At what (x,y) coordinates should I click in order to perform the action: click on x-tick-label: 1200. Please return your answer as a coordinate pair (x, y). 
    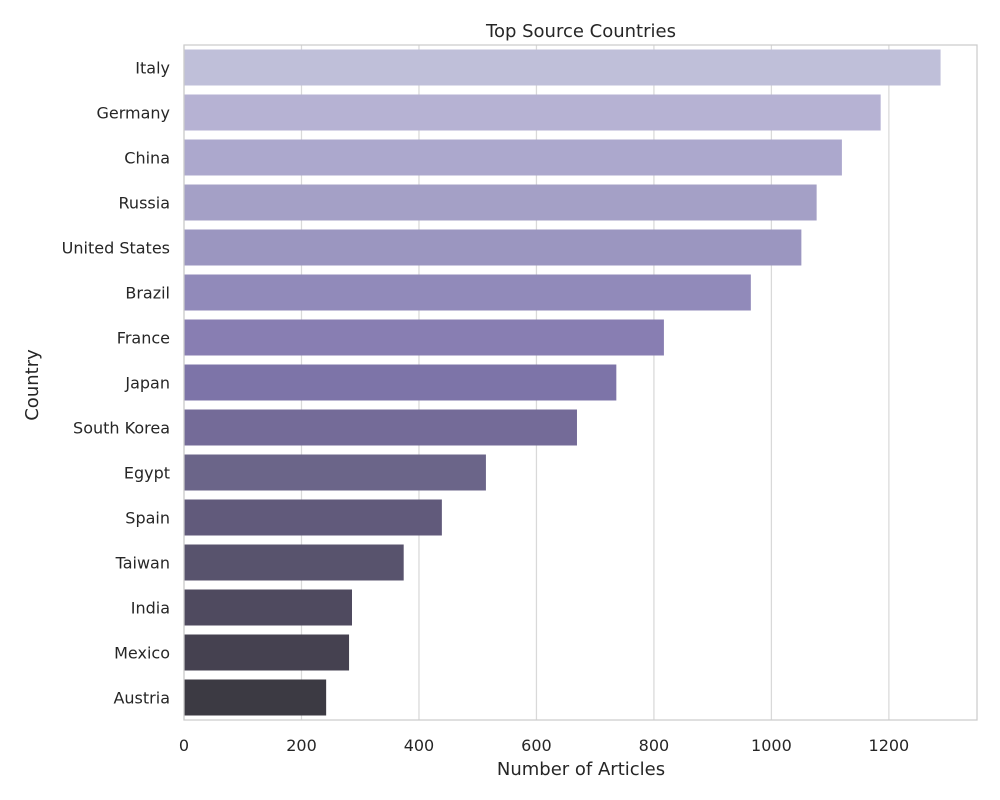
    Looking at the image, I should click on (889, 745).